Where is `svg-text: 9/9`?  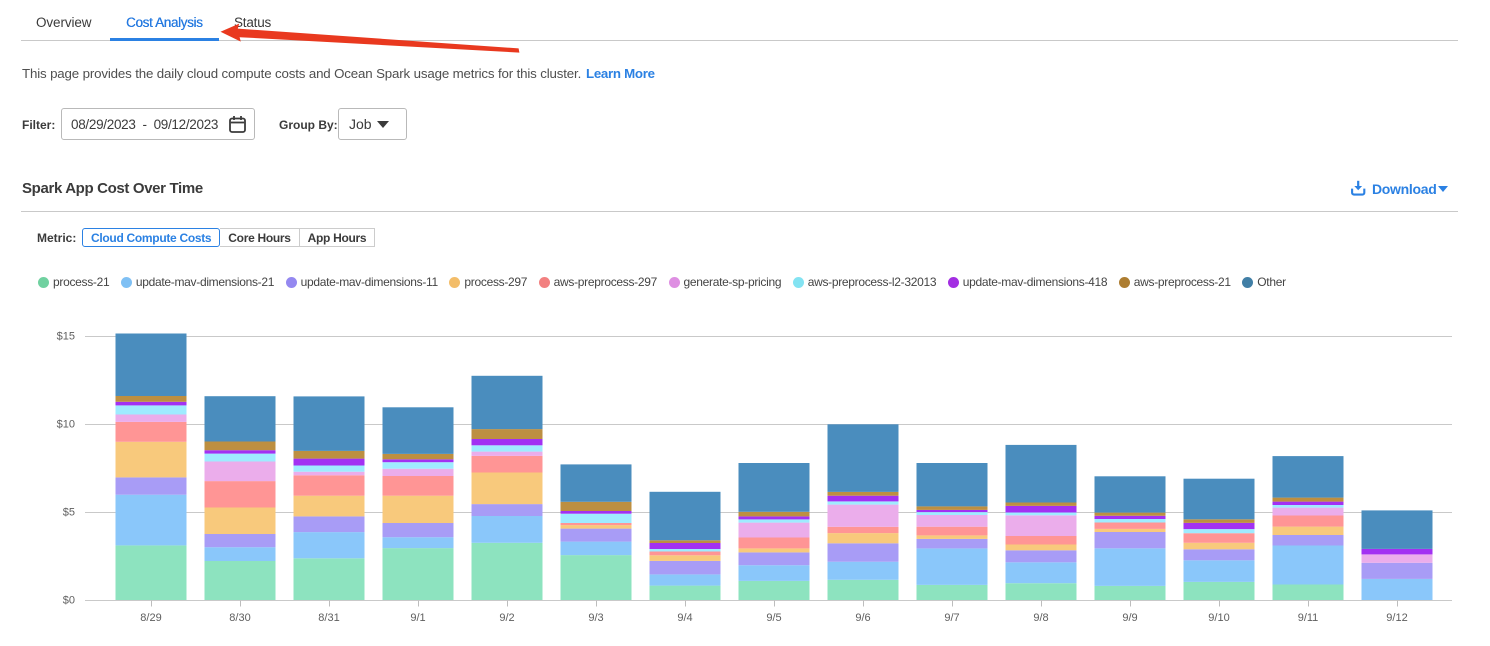
svg-text: 9/9 is located at coordinates (1129, 618).